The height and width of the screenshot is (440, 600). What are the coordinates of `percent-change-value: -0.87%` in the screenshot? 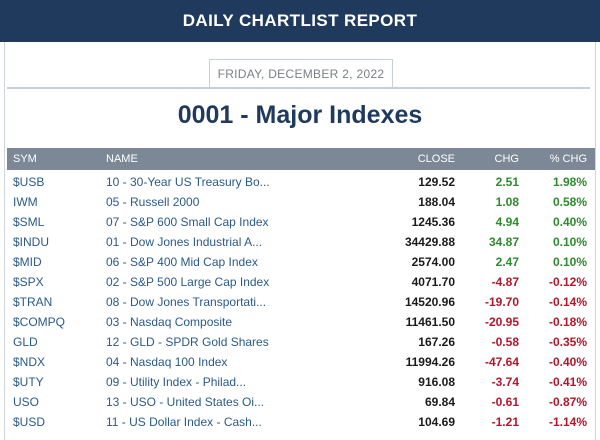 It's located at (567, 402).